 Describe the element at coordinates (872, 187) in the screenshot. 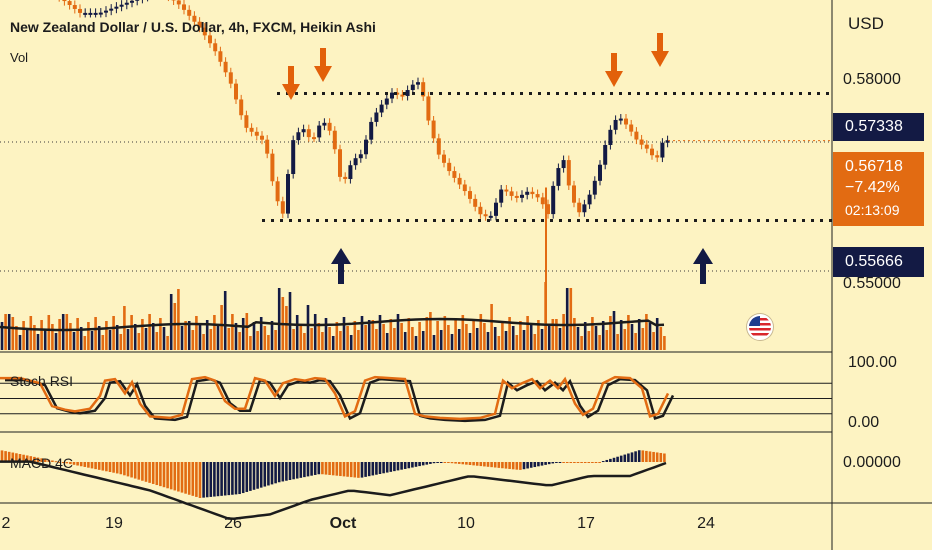

I see `price-change: −7.42%` at that location.